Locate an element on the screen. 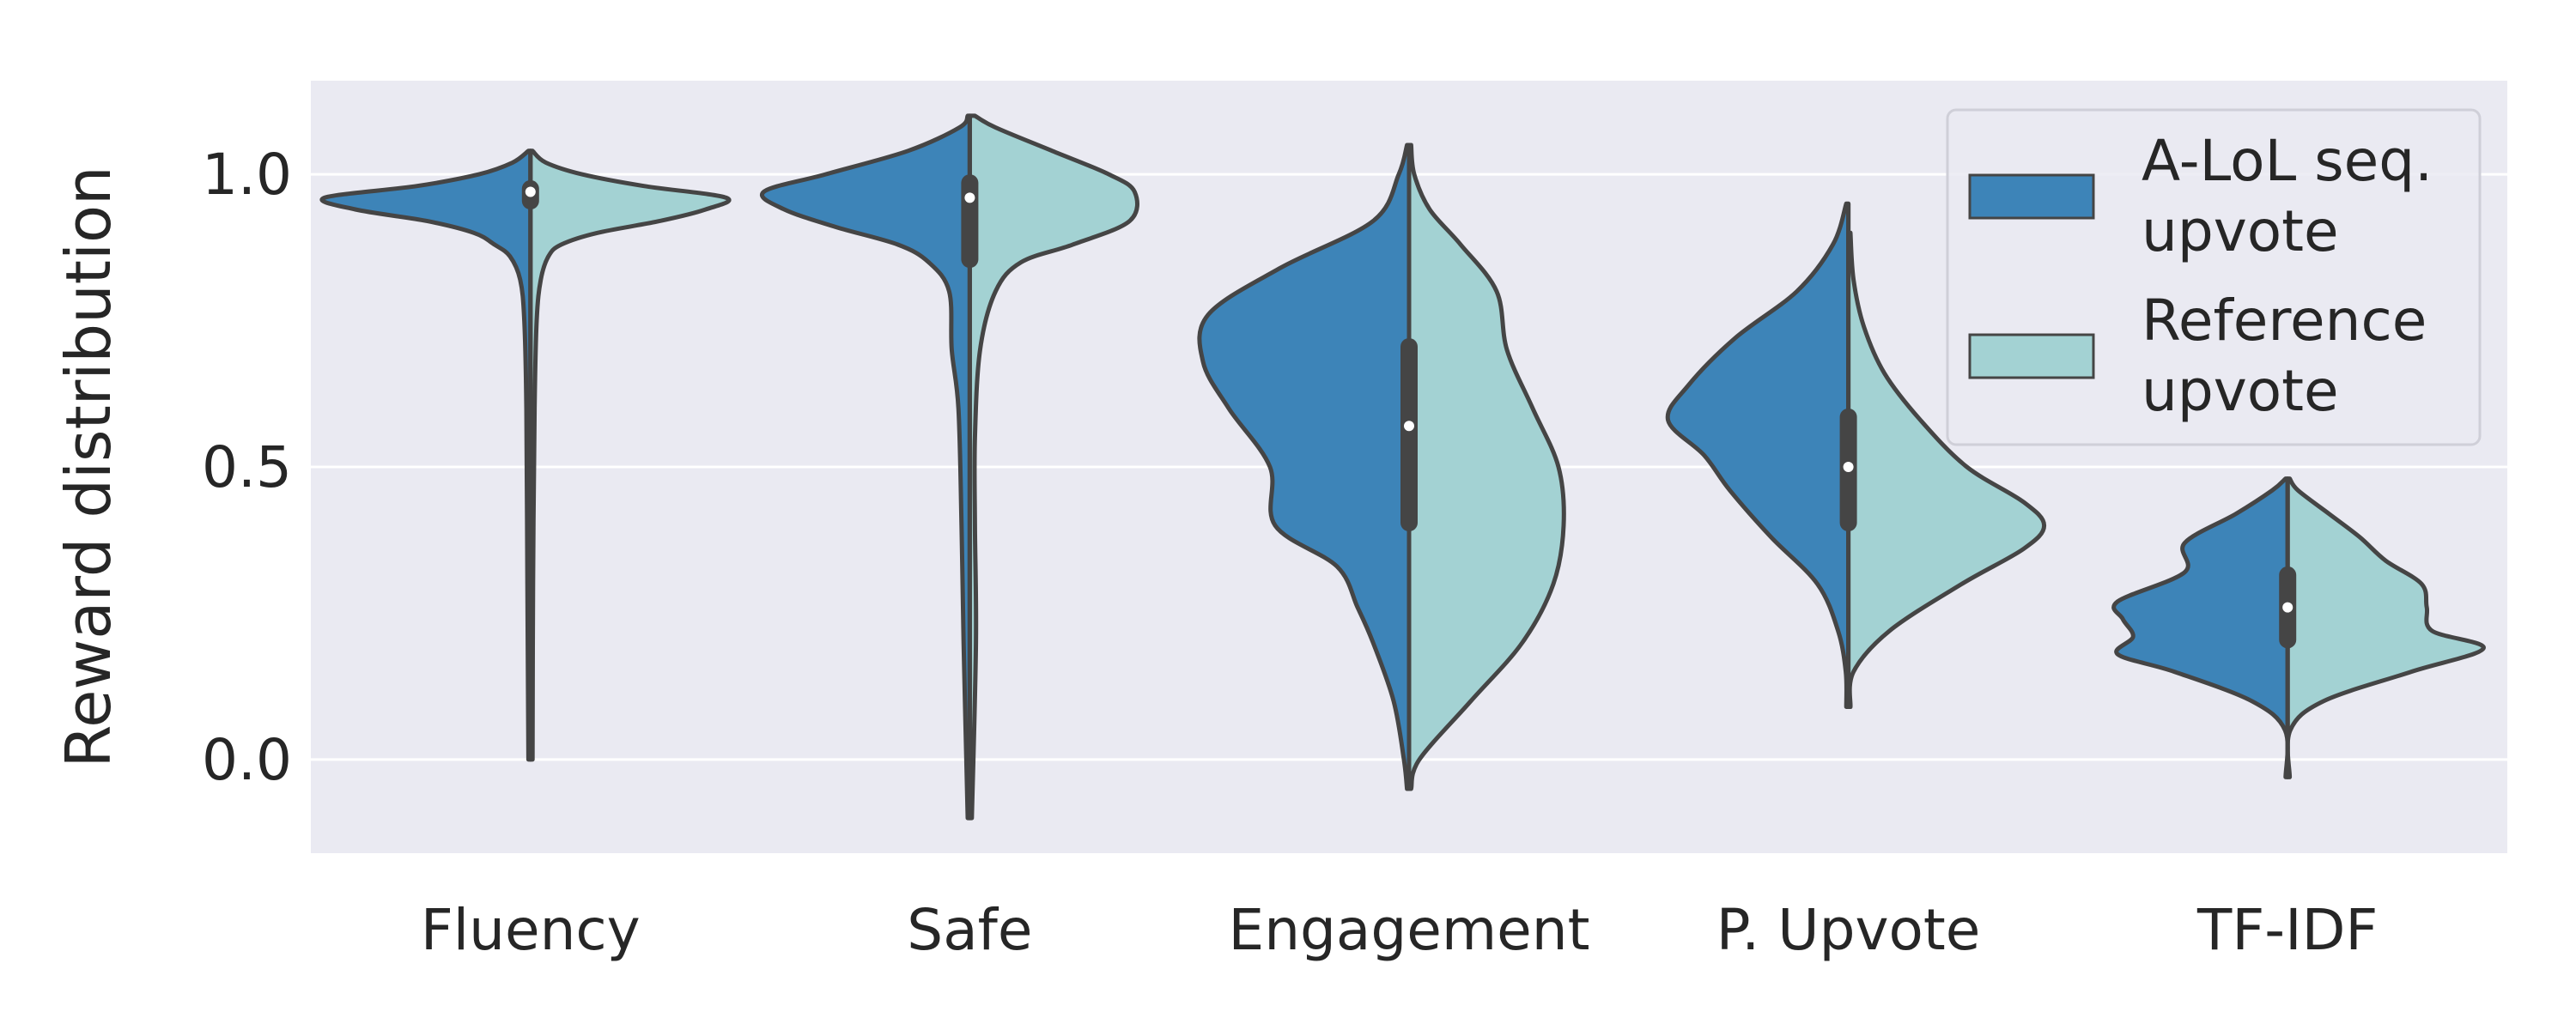 The image size is (2576, 1030). x-tick-label: Engagement is located at coordinates (1409, 930).